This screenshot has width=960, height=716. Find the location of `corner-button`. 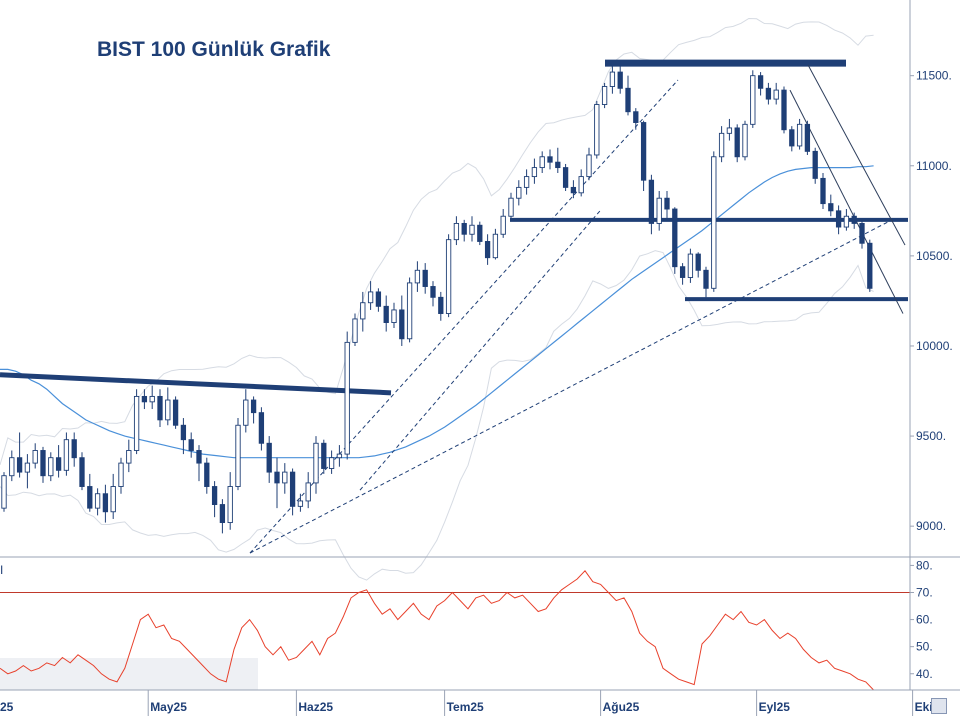

corner-button is located at coordinates (939, 706).